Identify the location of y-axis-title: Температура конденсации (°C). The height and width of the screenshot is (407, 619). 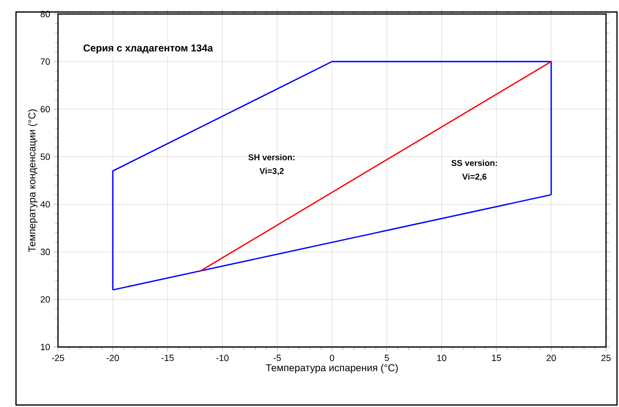
(33, 180).